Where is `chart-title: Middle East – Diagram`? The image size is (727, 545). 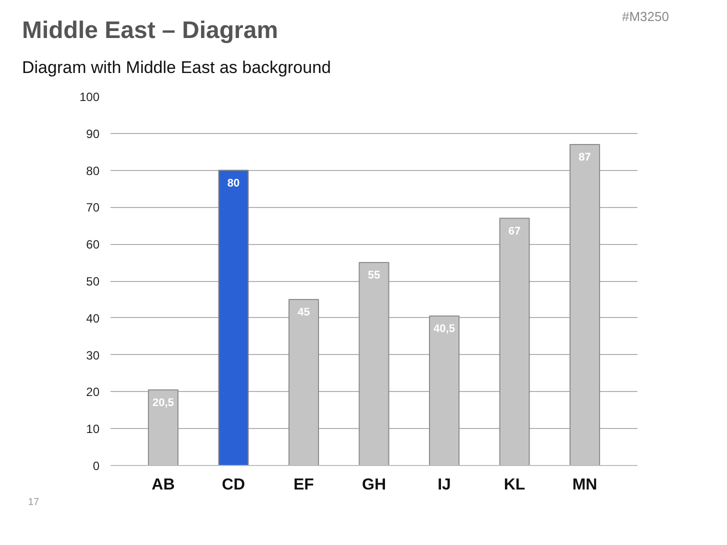 chart-title: Middle East – Diagram is located at coordinates (150, 31).